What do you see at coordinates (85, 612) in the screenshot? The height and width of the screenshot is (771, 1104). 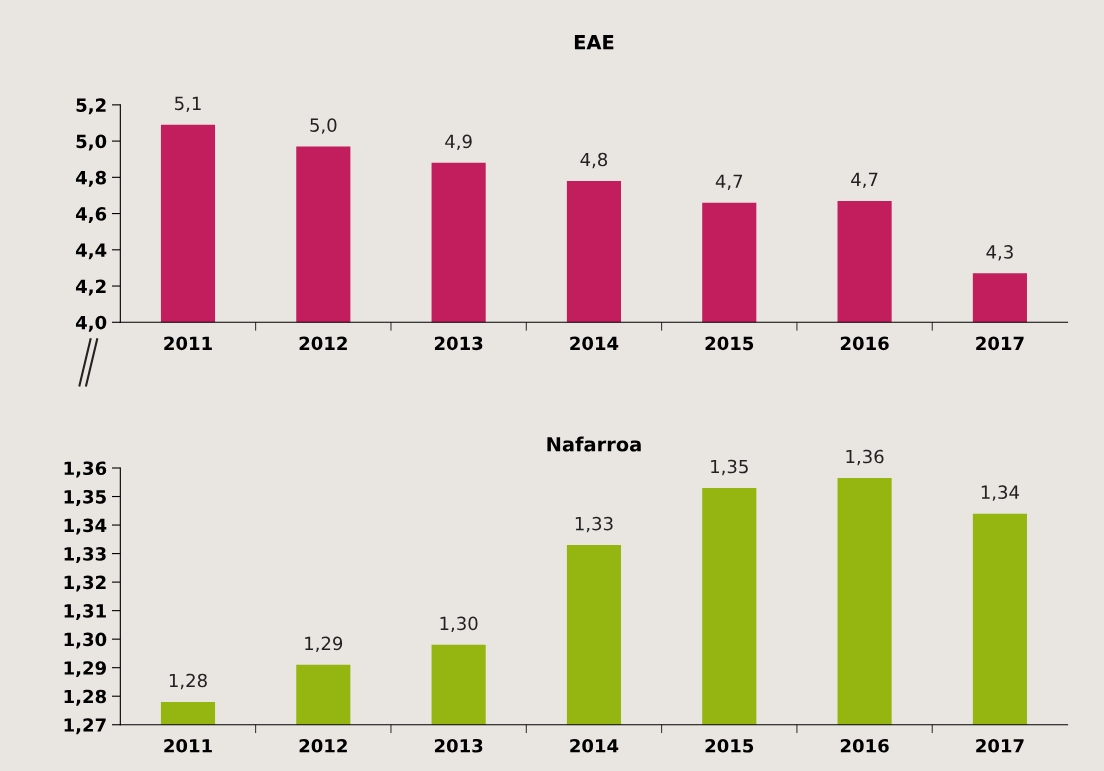 I see `y-tick-label: 1,31` at bounding box center [85, 612].